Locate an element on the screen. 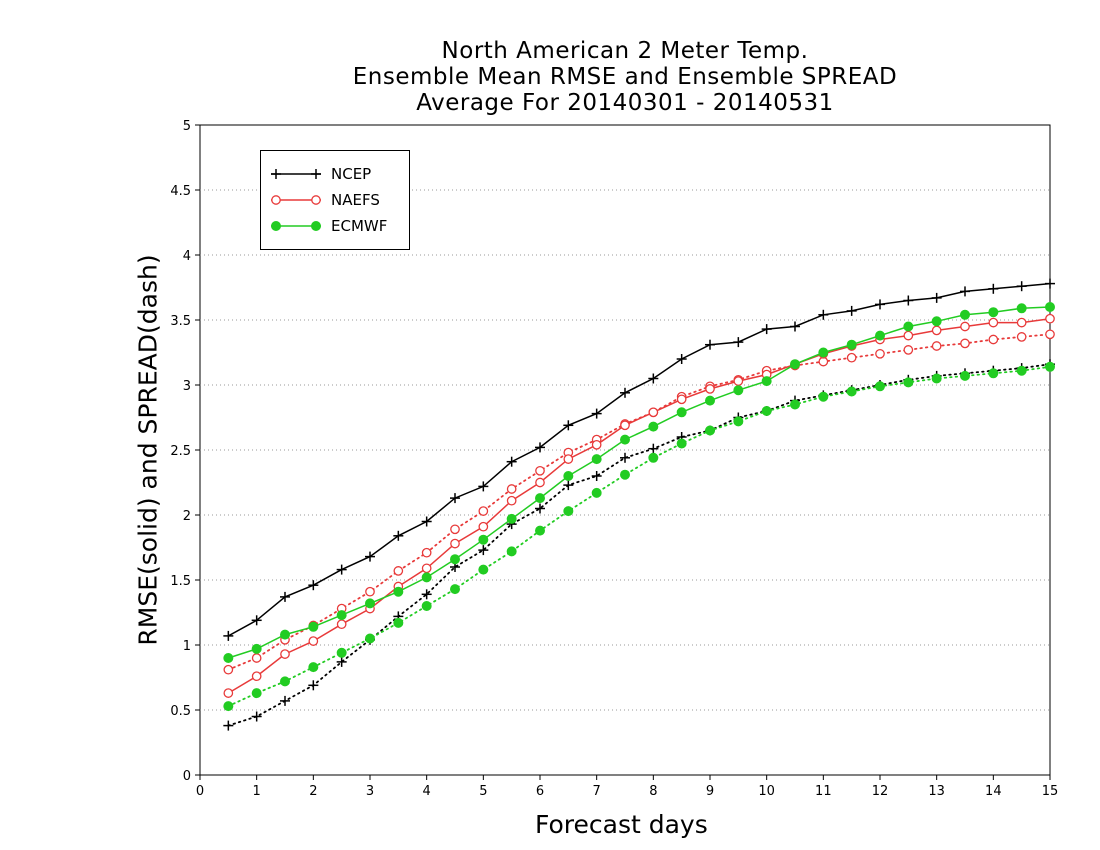 This screenshot has height=850, width=1100. x-axis-title: Forecast days is located at coordinates (621, 824).